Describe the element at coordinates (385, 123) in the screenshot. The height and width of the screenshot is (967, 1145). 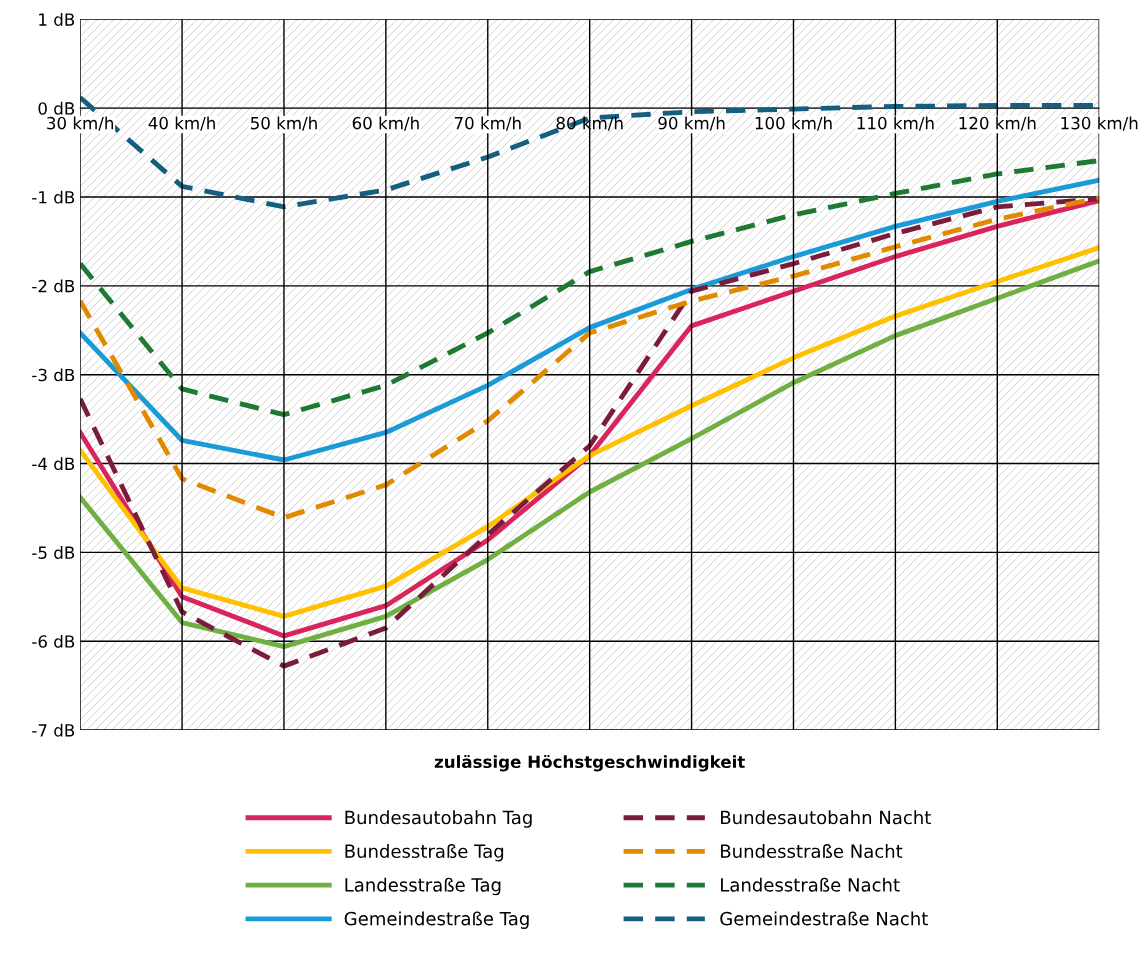
I see `x-tick-label: 60 km/h` at that location.